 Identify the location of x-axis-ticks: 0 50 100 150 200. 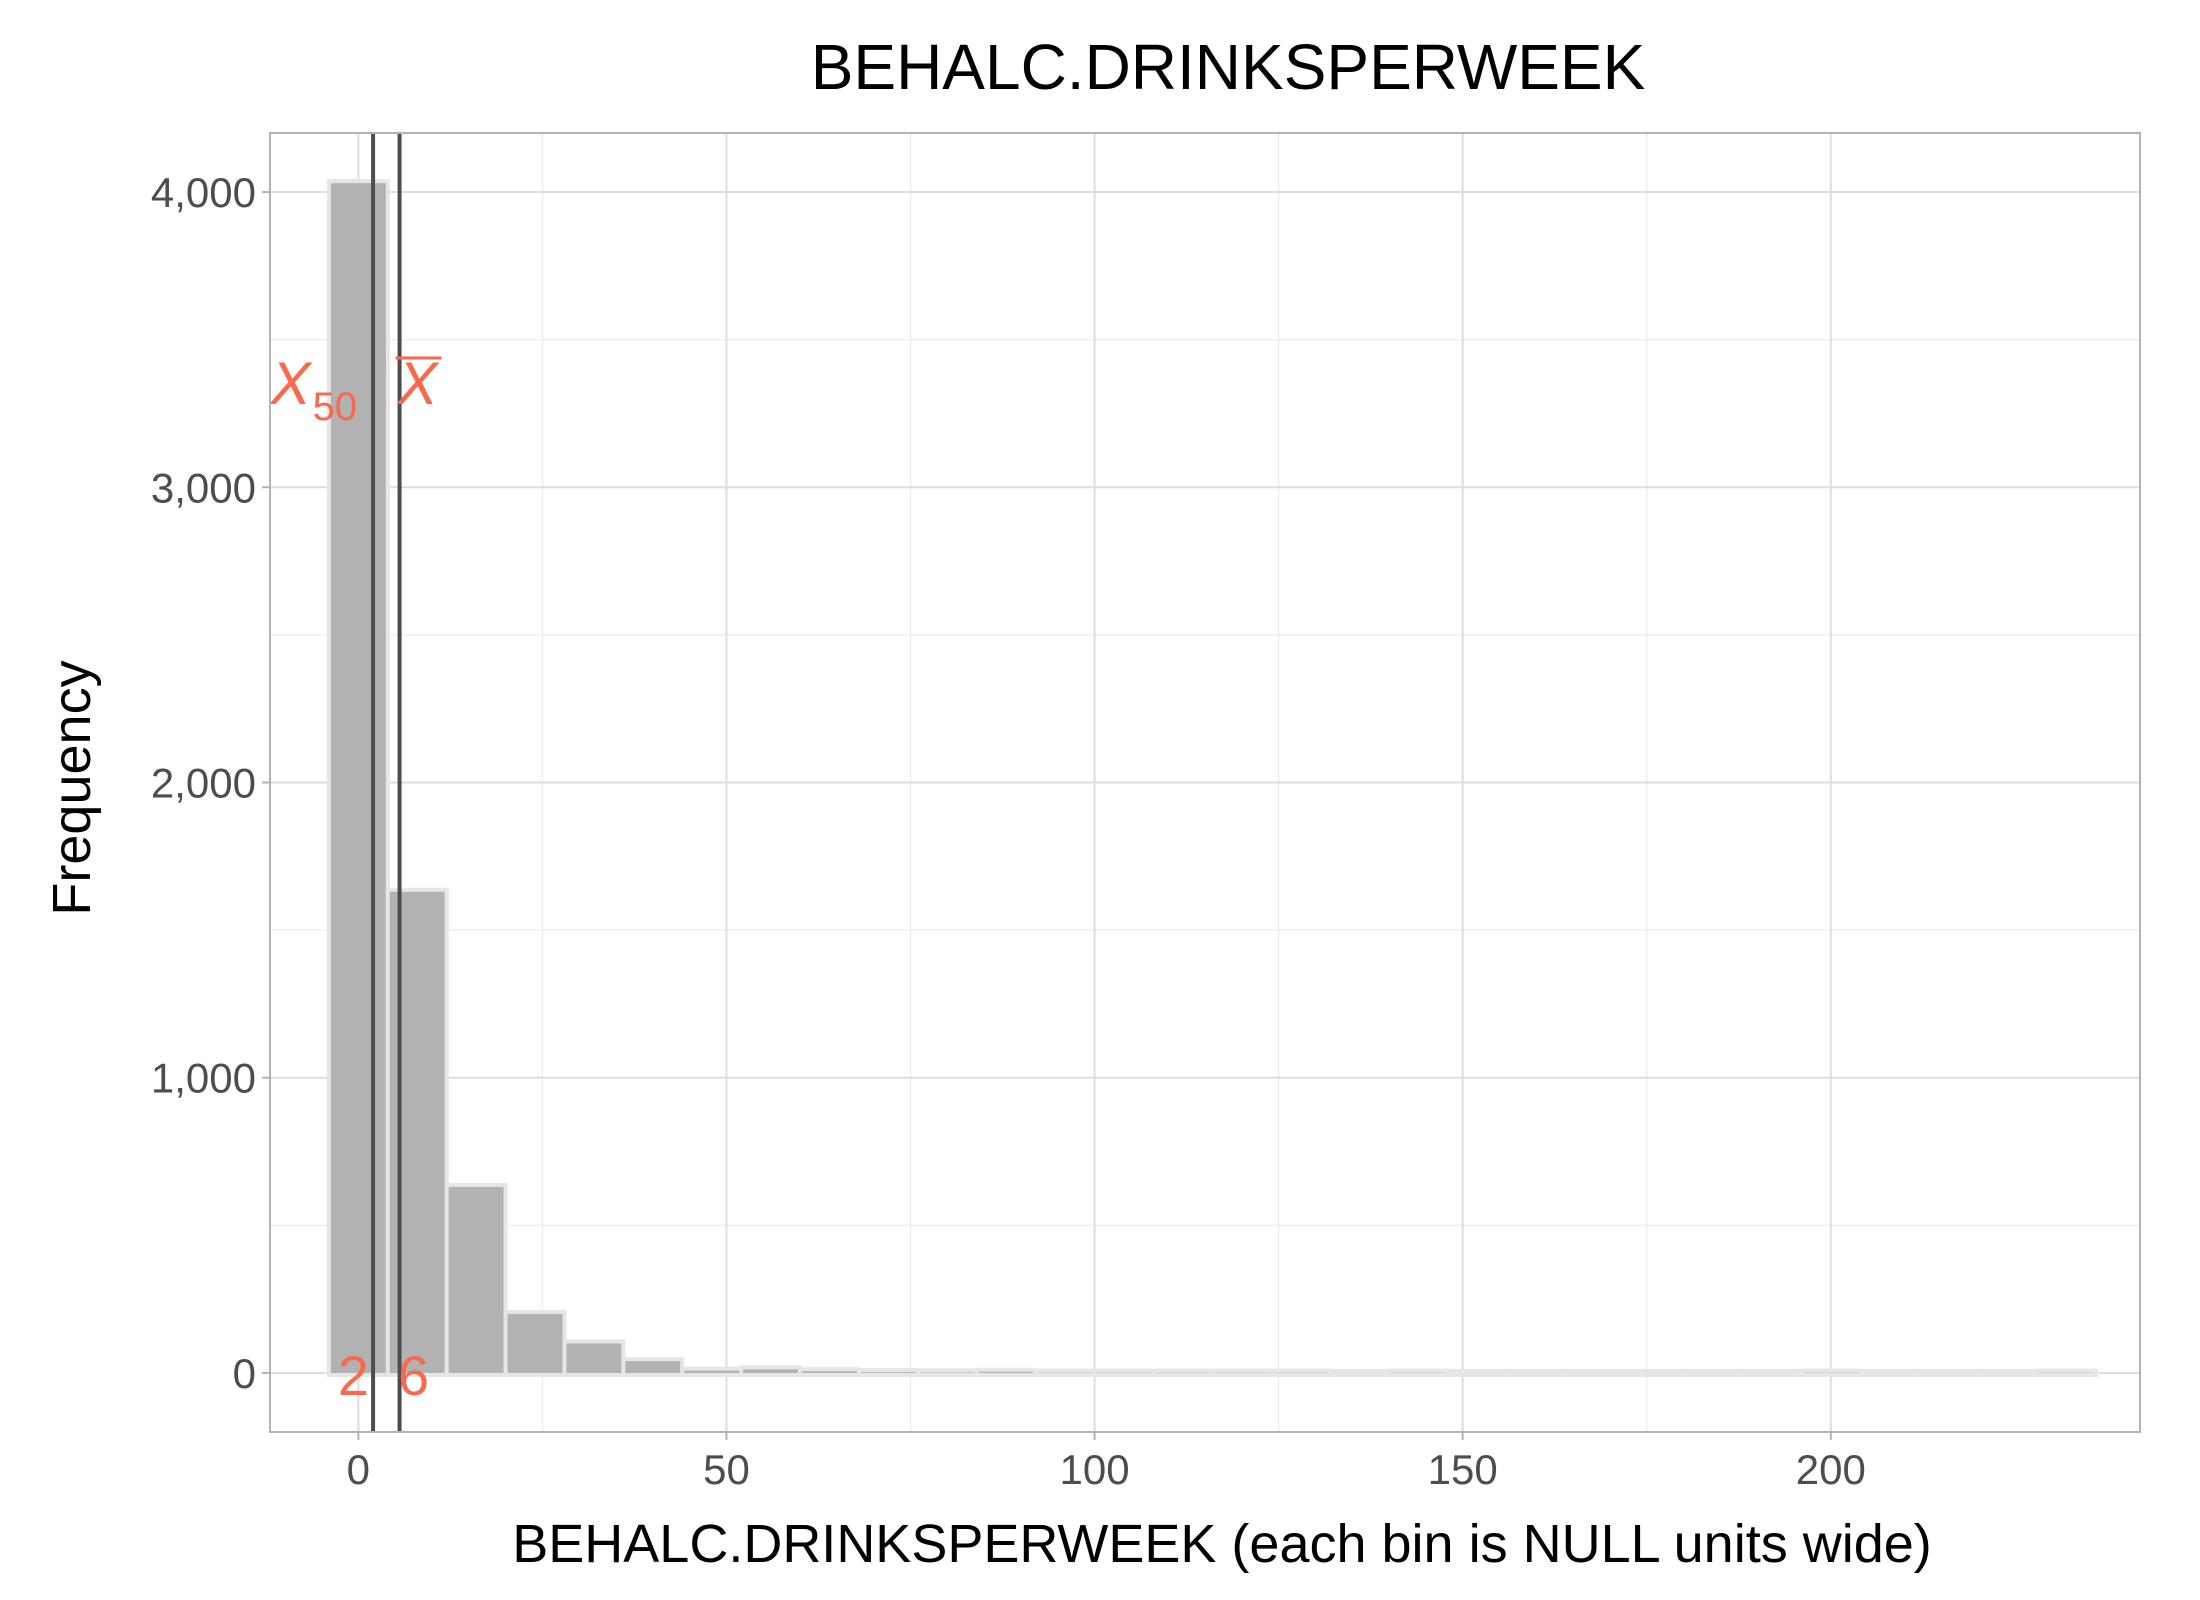
(1106, 1462).